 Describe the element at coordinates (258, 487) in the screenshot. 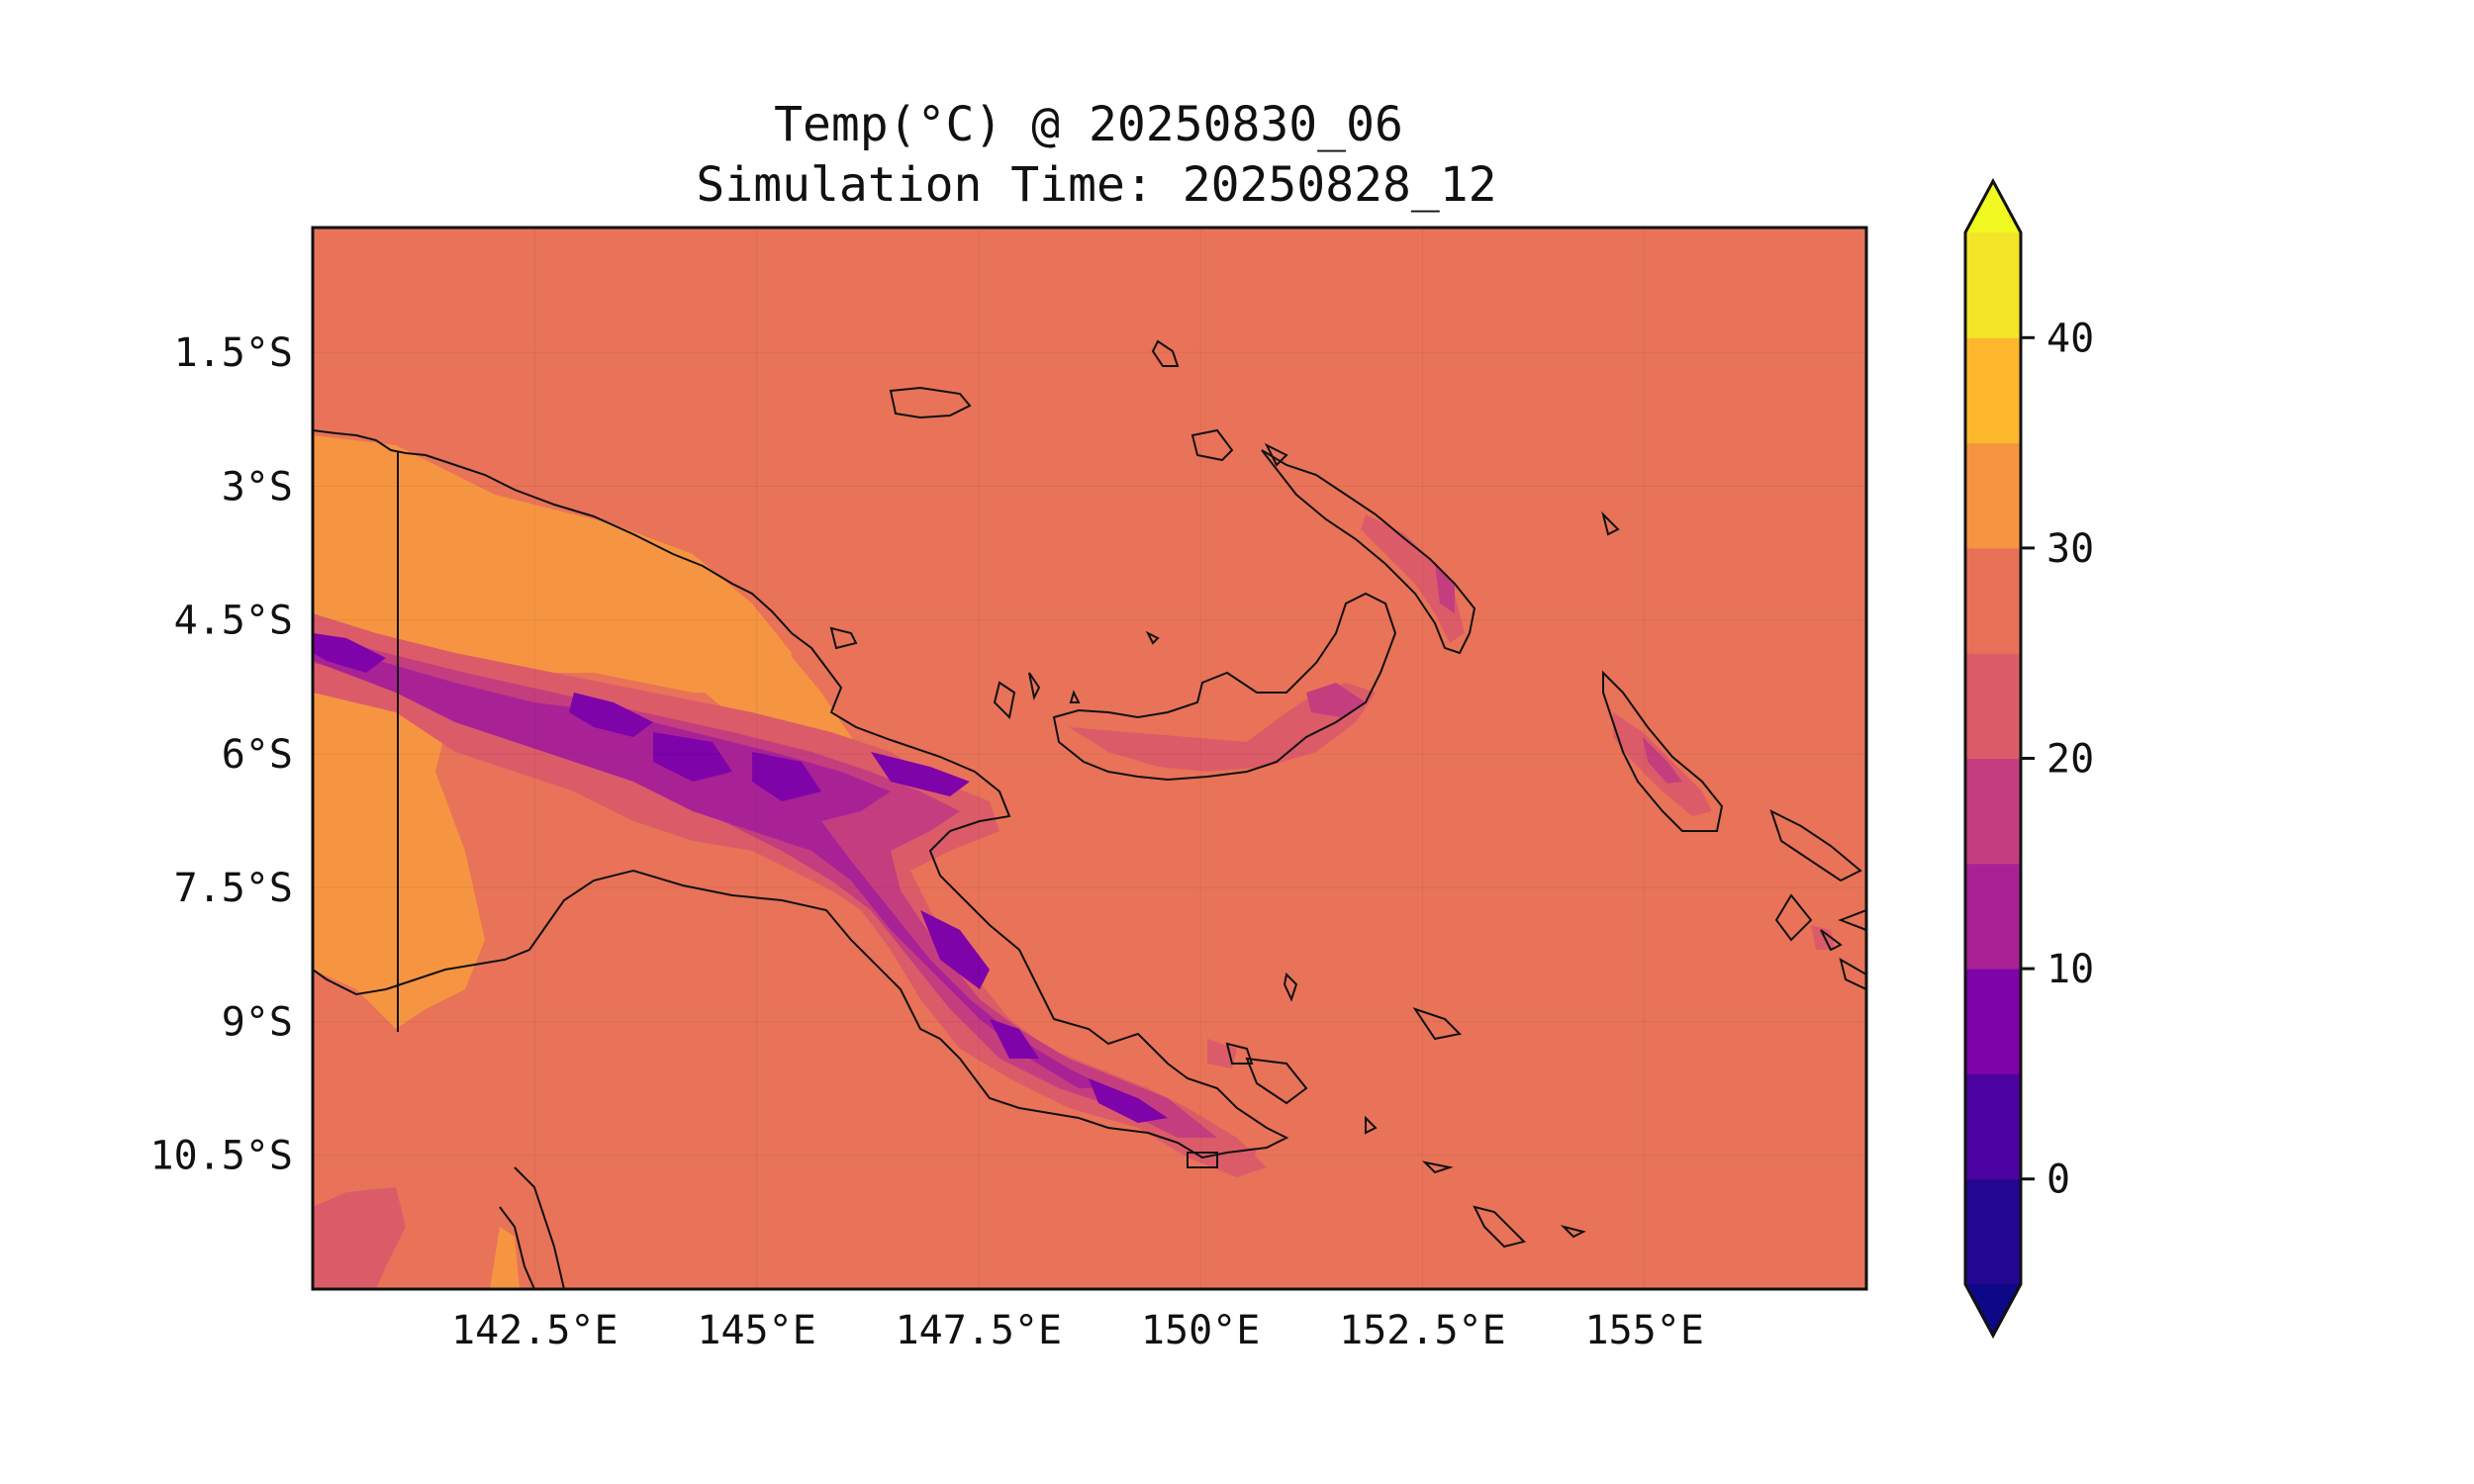

I see `y-tick-label: 3°S` at that location.